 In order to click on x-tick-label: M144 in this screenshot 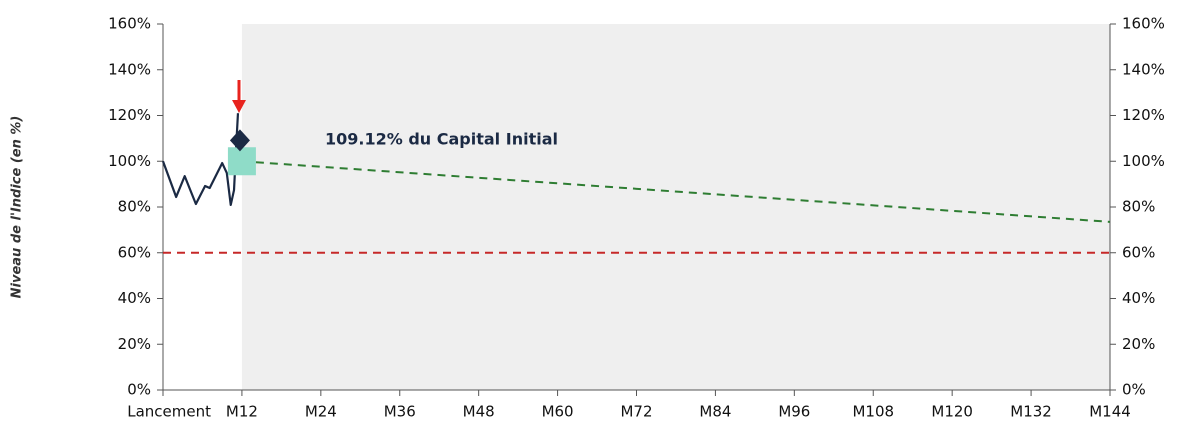, I will do `click(1110, 412)`.